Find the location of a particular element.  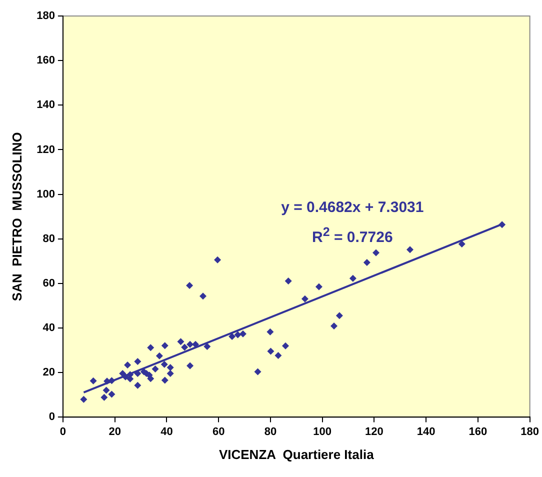

y-tick-label: 80 is located at coordinates (48, 238).